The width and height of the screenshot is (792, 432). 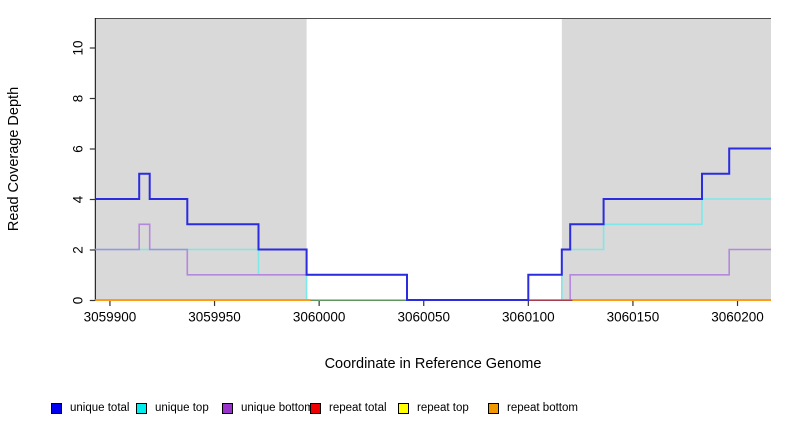 I want to click on x-tick-label: 3060050, so click(x=423, y=317).